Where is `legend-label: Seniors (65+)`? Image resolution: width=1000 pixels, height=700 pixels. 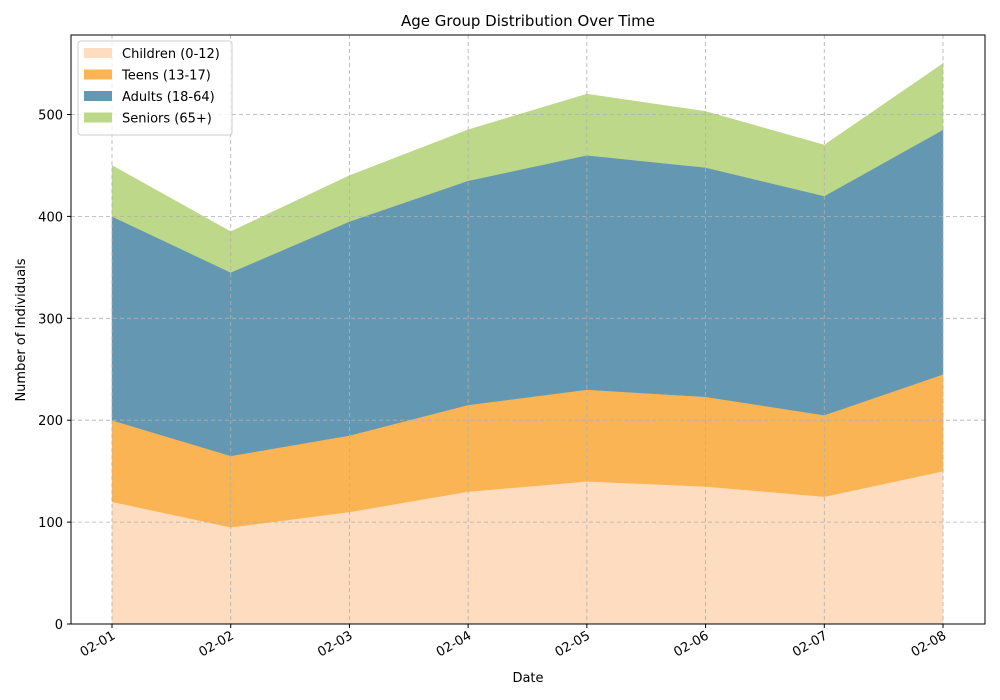 legend-label: Seniors (65+) is located at coordinates (167, 119).